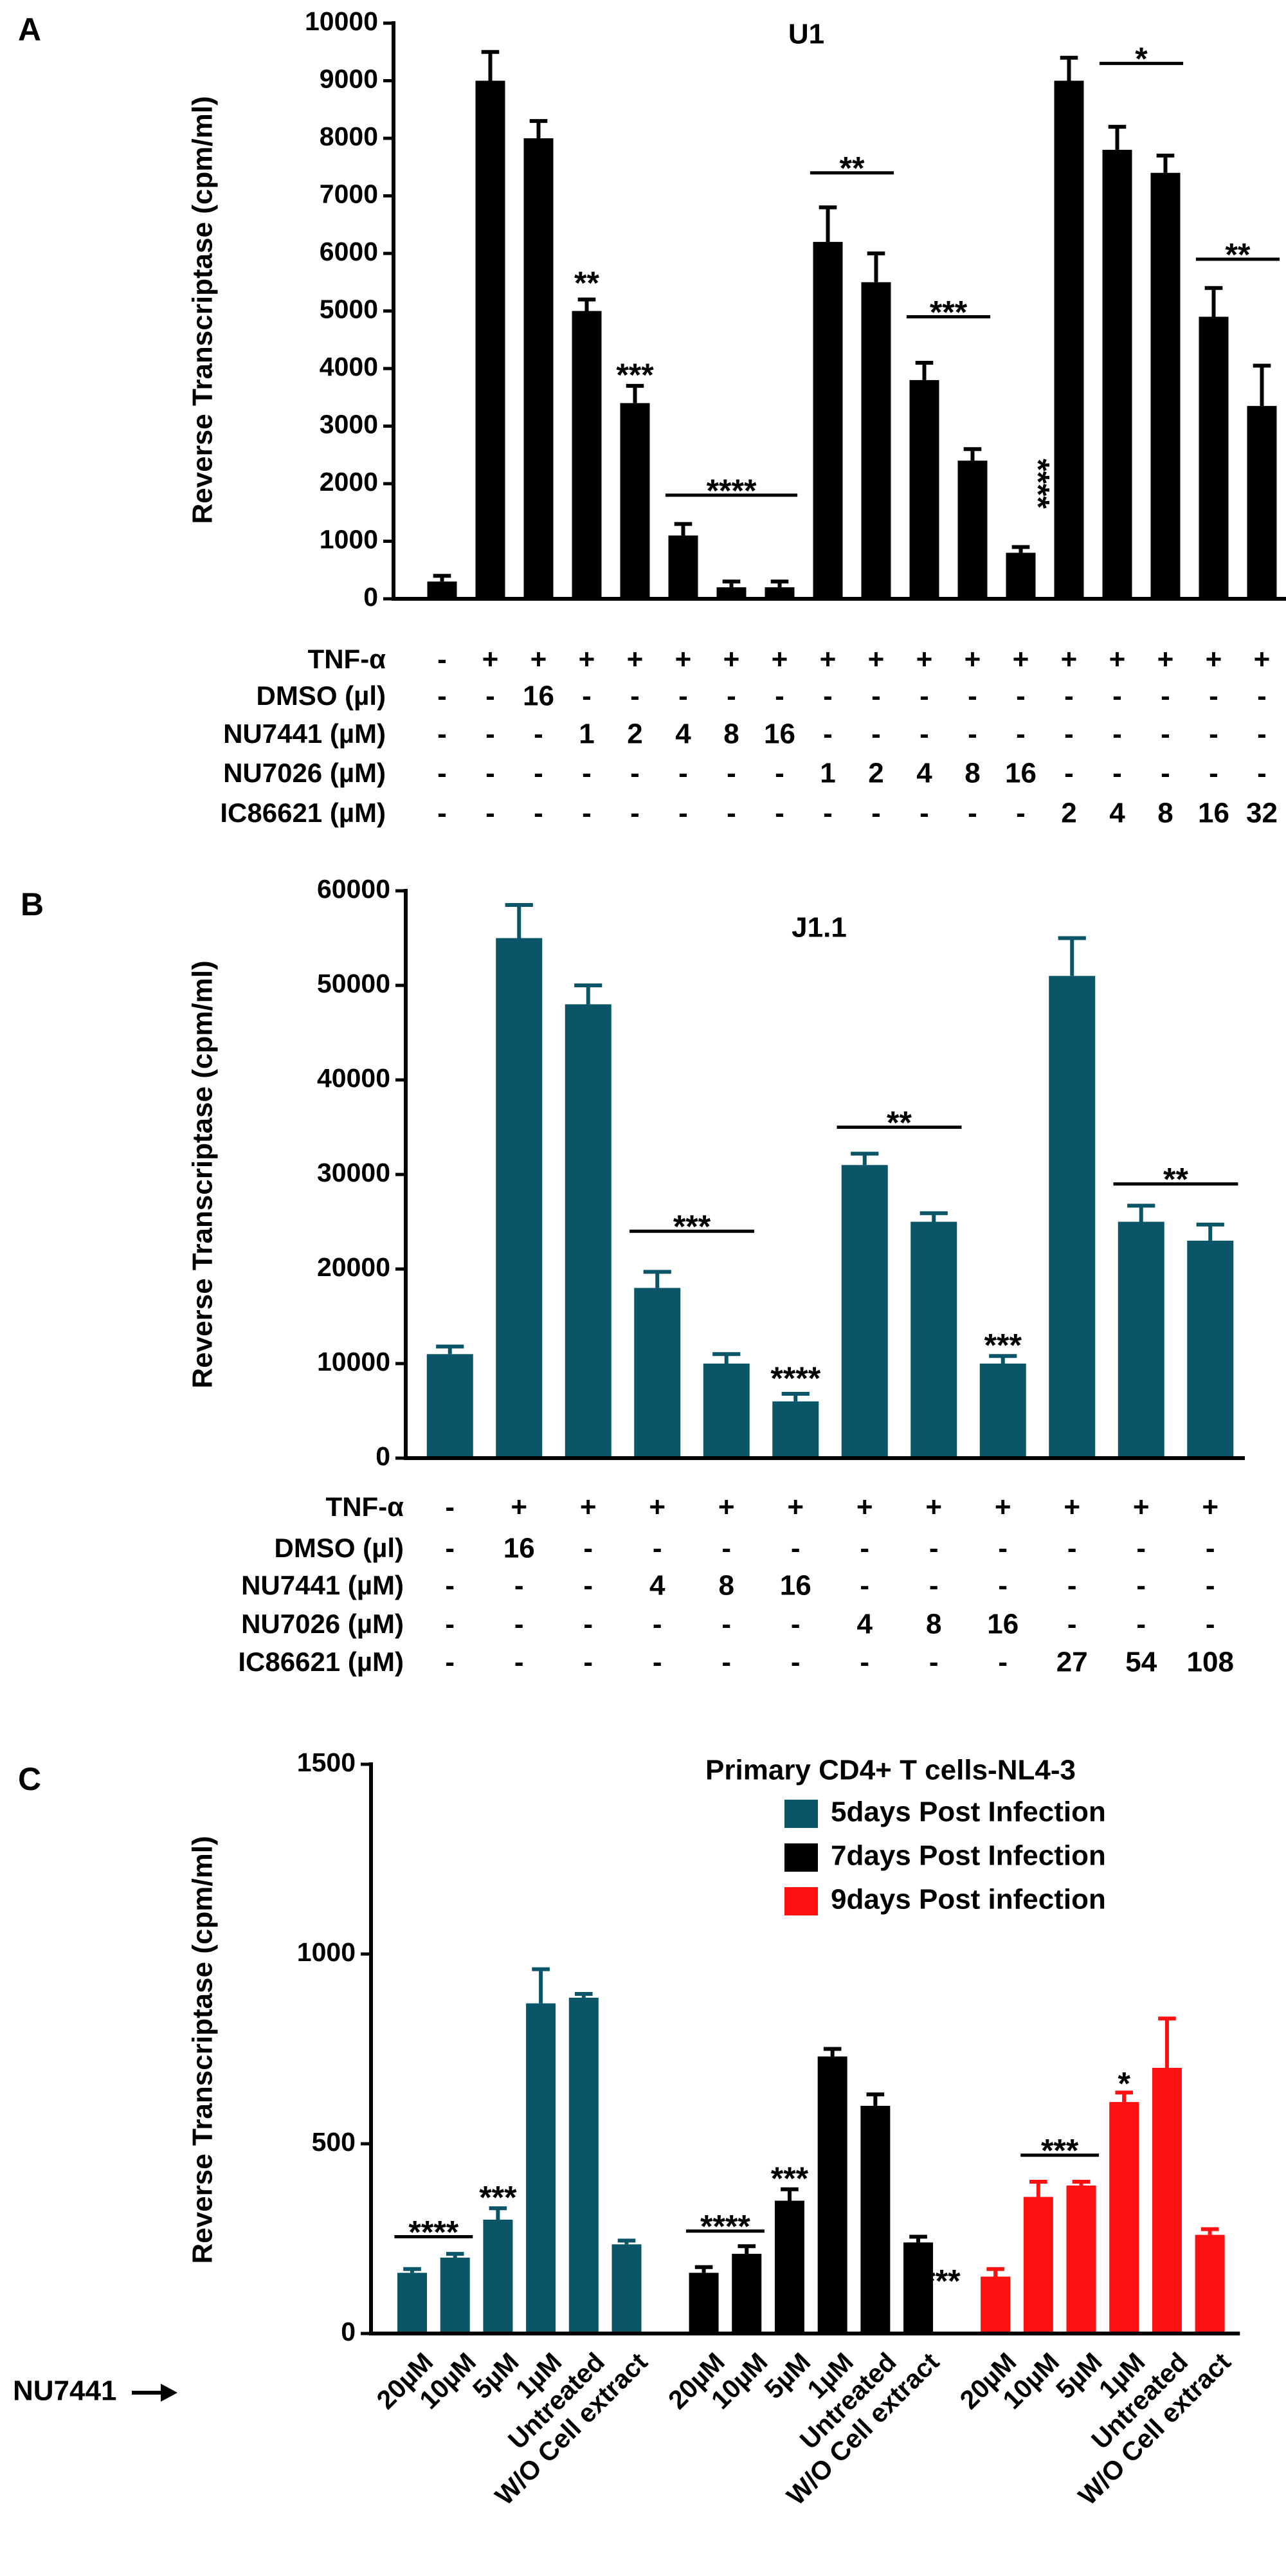 This screenshot has width=1286, height=2576. I want to click on x-axis-title: NU7441, so click(64, 2391).